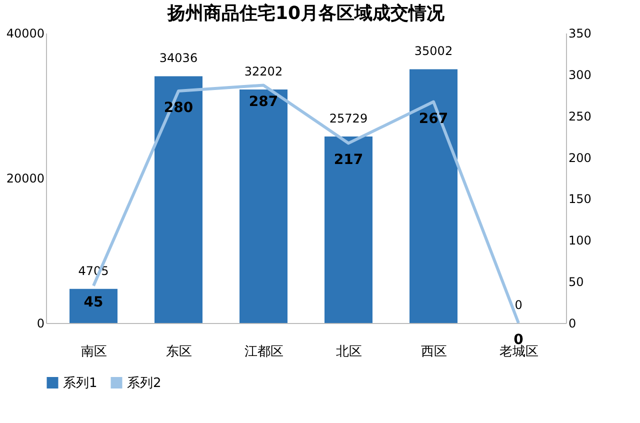 This screenshot has width=640, height=423. I want to click on y2-tick-label: 200, so click(580, 157).